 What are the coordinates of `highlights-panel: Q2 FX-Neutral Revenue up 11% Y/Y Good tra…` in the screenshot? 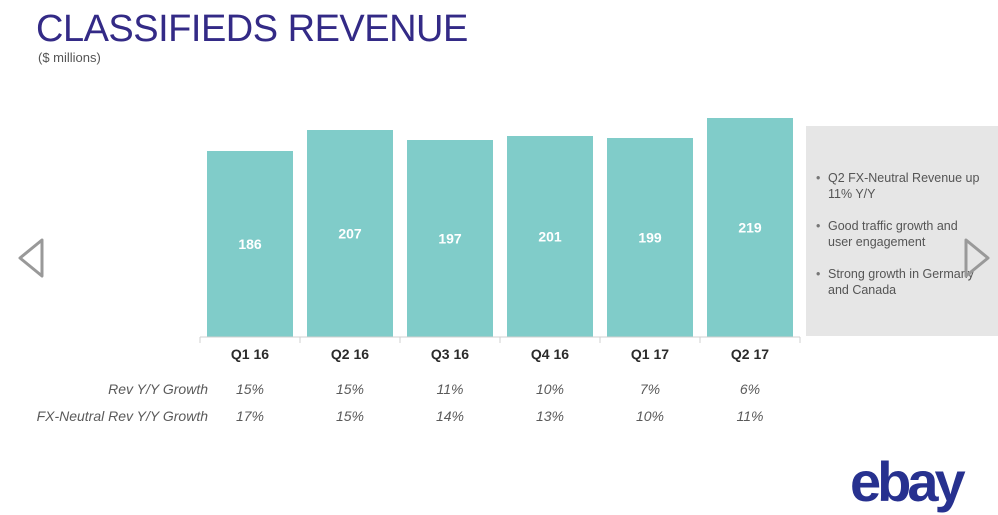 It's located at (902, 231).